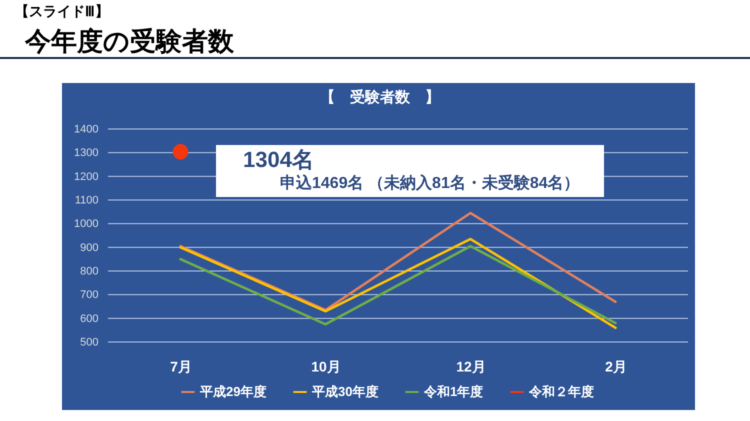 This screenshot has height=421, width=750. I want to click on x-tick-label: 12月, so click(471, 366).